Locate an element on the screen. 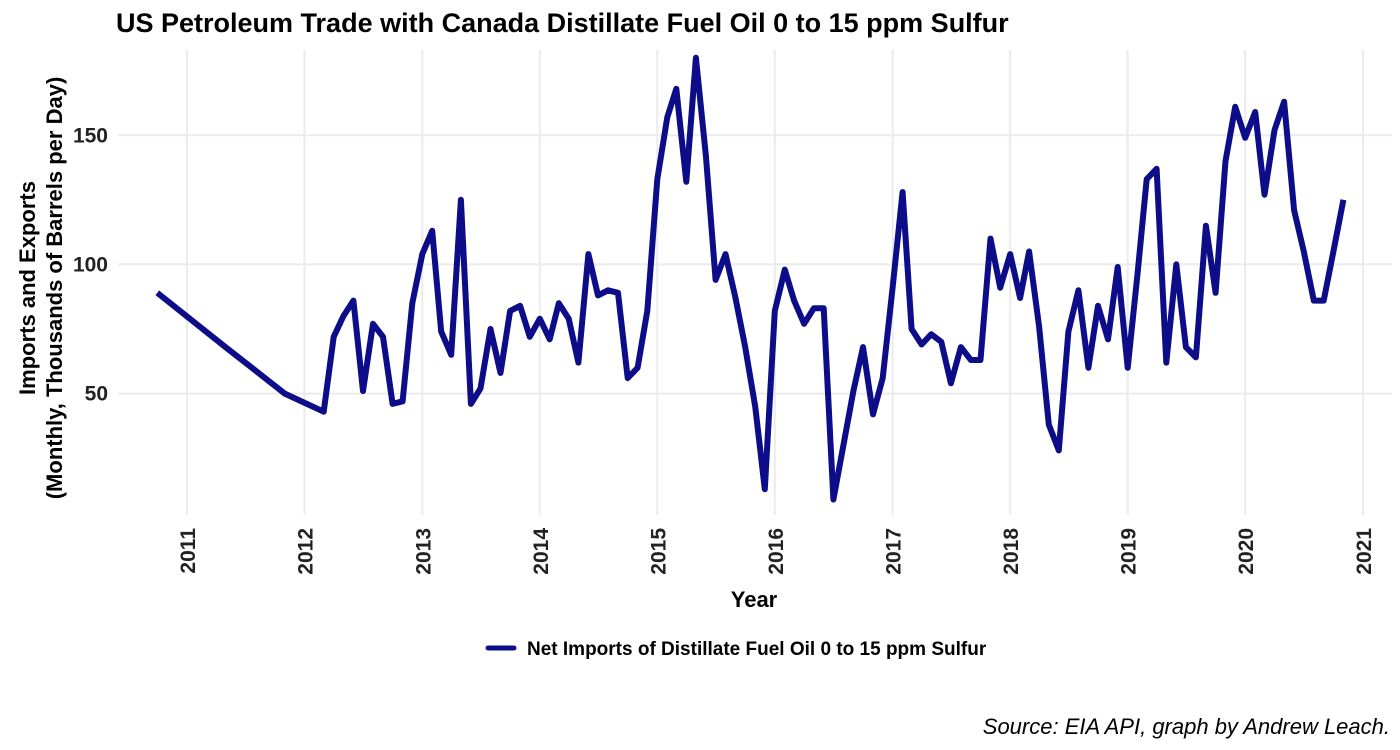  y-tick-labels: 50 100 150 is located at coordinates (90, 264).